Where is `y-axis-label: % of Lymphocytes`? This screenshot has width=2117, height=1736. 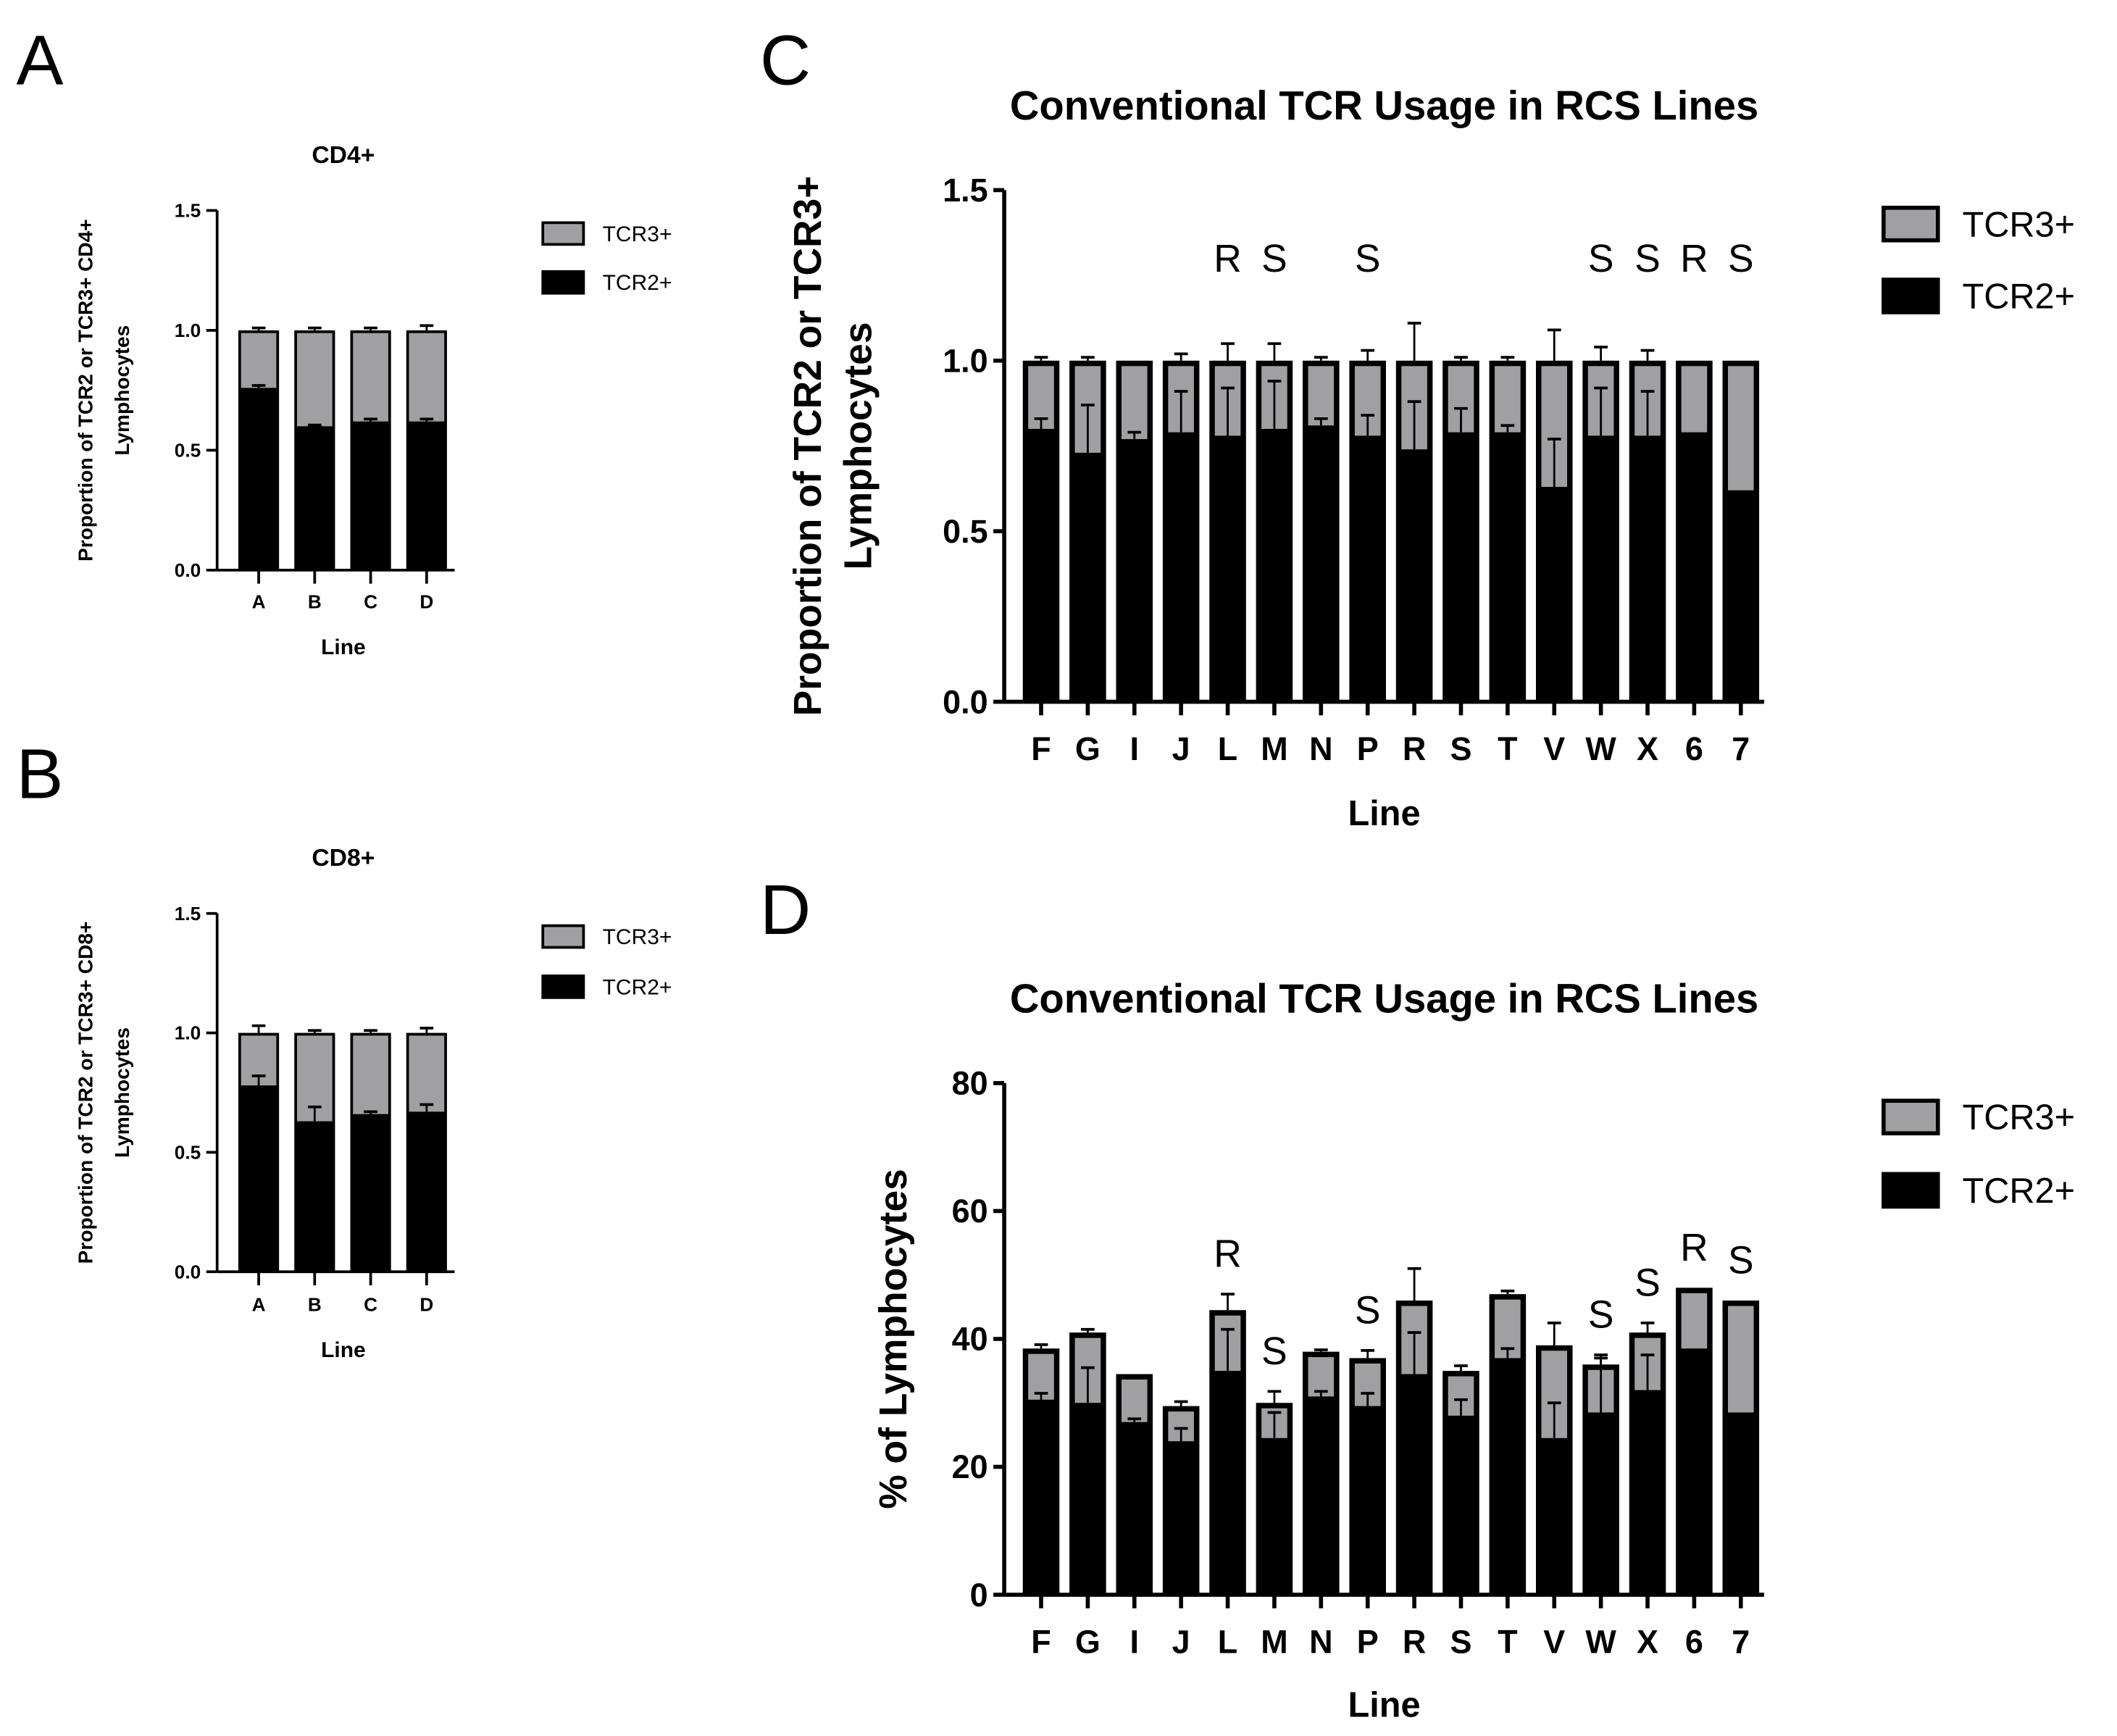
y-axis-label: % of Lymphocytes is located at coordinates (893, 1339).